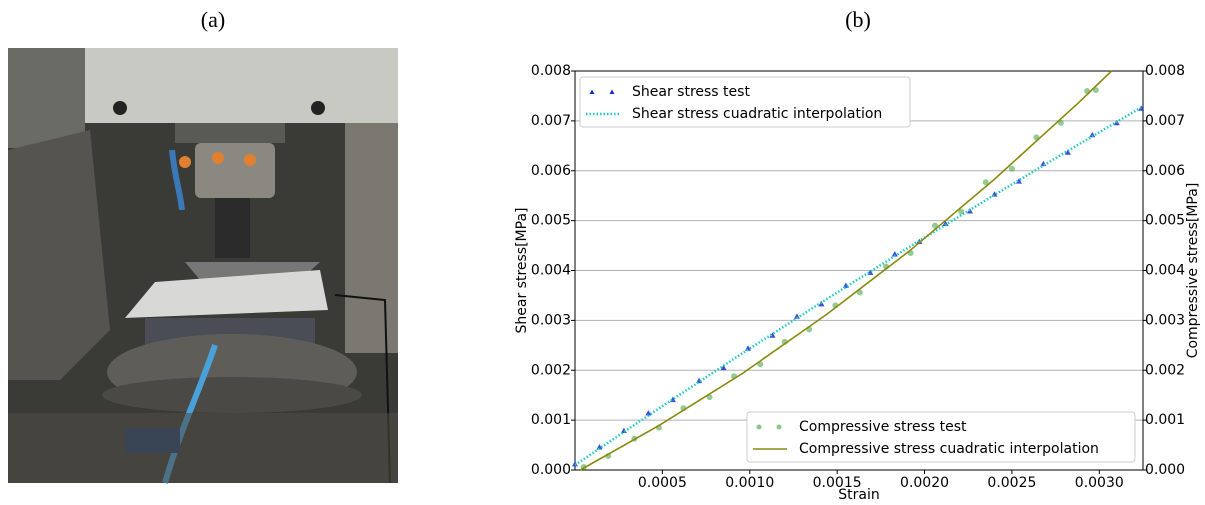 The height and width of the screenshot is (505, 1205). What do you see at coordinates (551, 470) in the screenshot?
I see `y-tick-label: 0.000` at bounding box center [551, 470].